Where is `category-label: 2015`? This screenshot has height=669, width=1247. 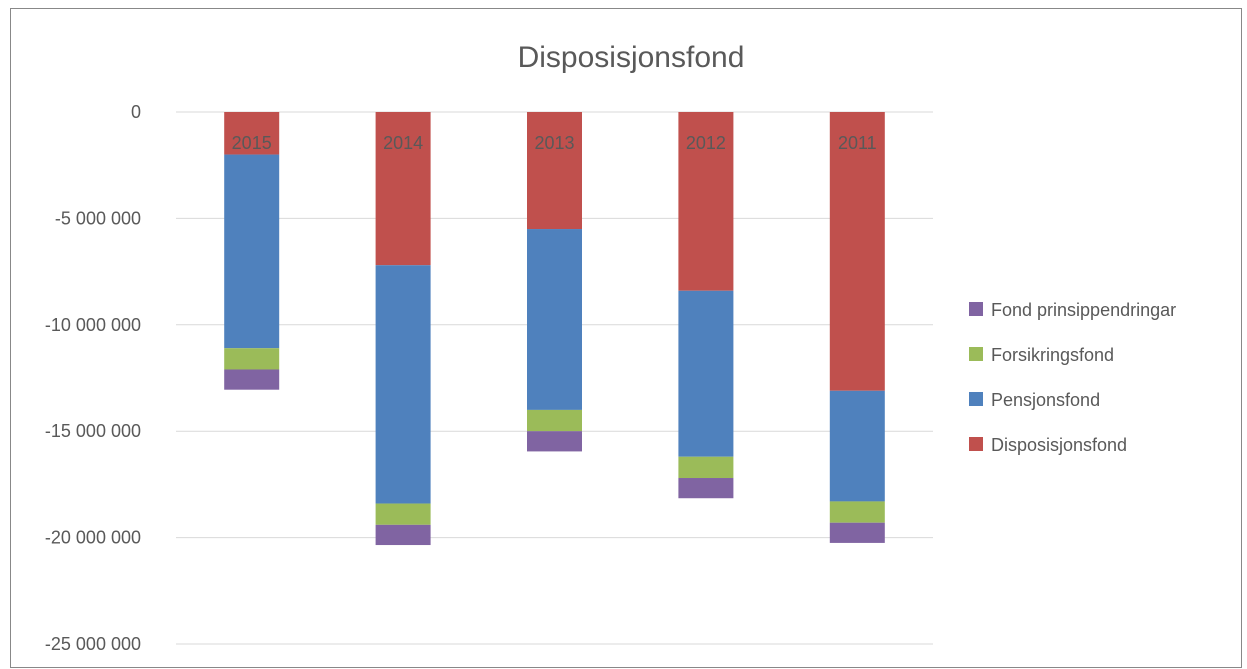 category-label: 2015 is located at coordinates (252, 143).